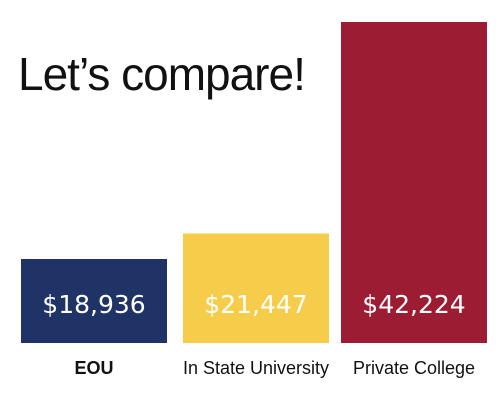 The height and width of the screenshot is (405, 504). What do you see at coordinates (93, 304) in the screenshot?
I see `value-label-0: $18,936` at bounding box center [93, 304].